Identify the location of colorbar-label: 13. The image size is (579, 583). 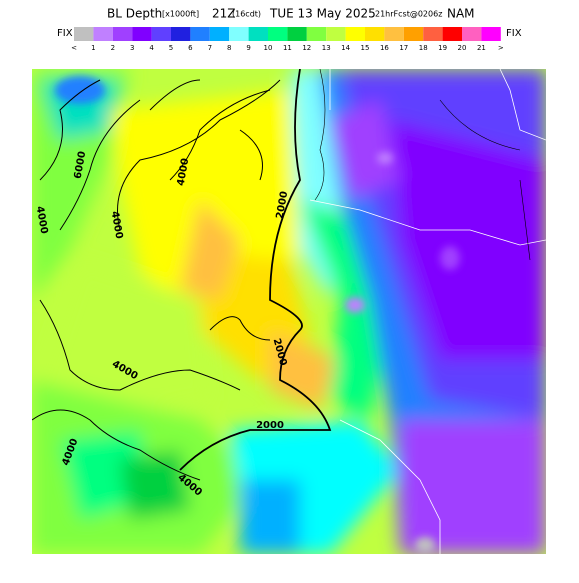
(326, 48).